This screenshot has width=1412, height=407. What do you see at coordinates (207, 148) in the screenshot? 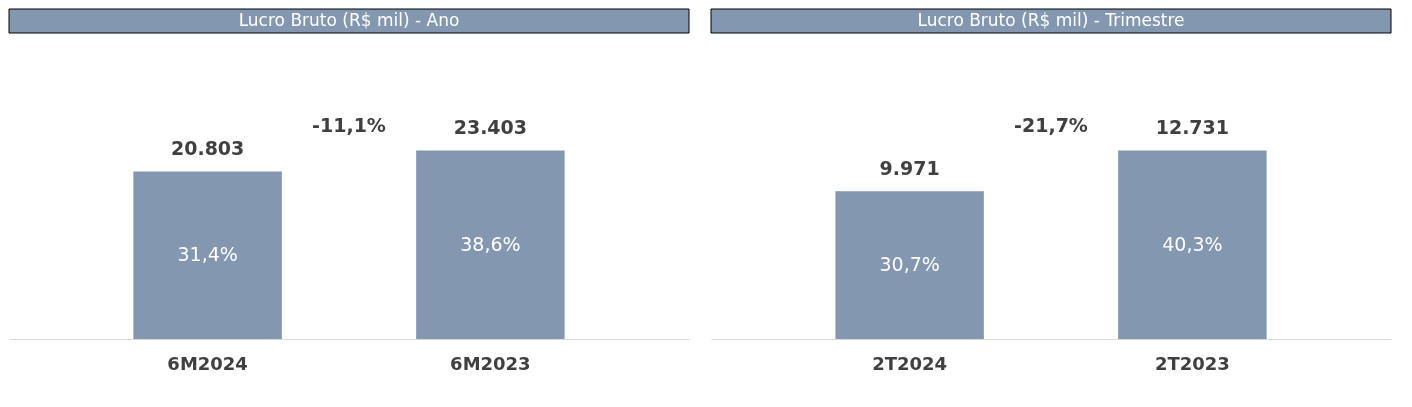
I see `data-label: 20.803` at bounding box center [207, 148].